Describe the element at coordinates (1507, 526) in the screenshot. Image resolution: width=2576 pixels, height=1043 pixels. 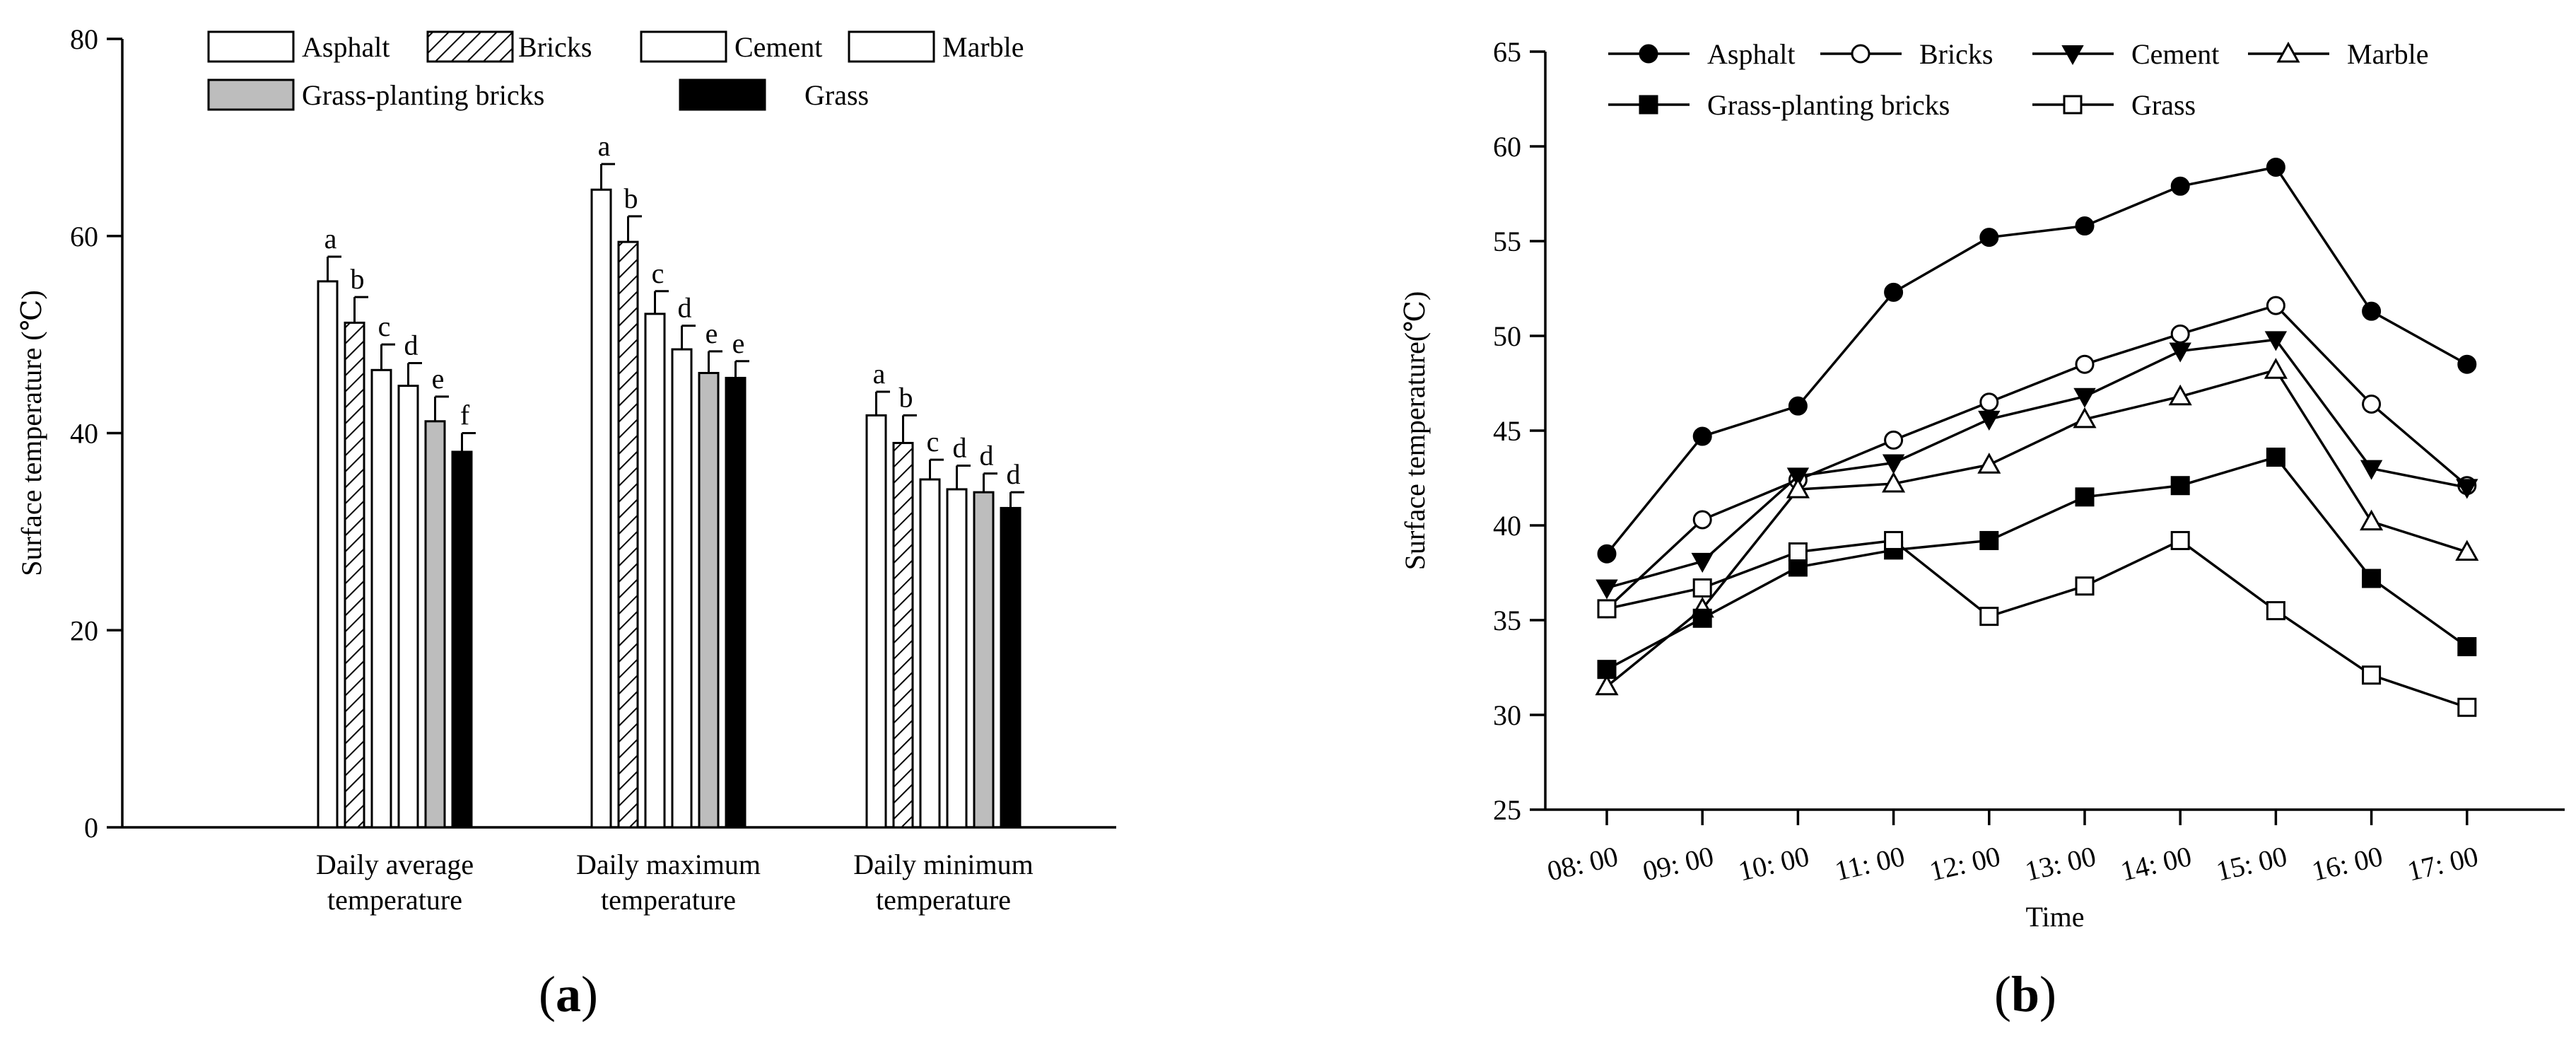
I see `panel-b-y-tick-label: 40` at that location.